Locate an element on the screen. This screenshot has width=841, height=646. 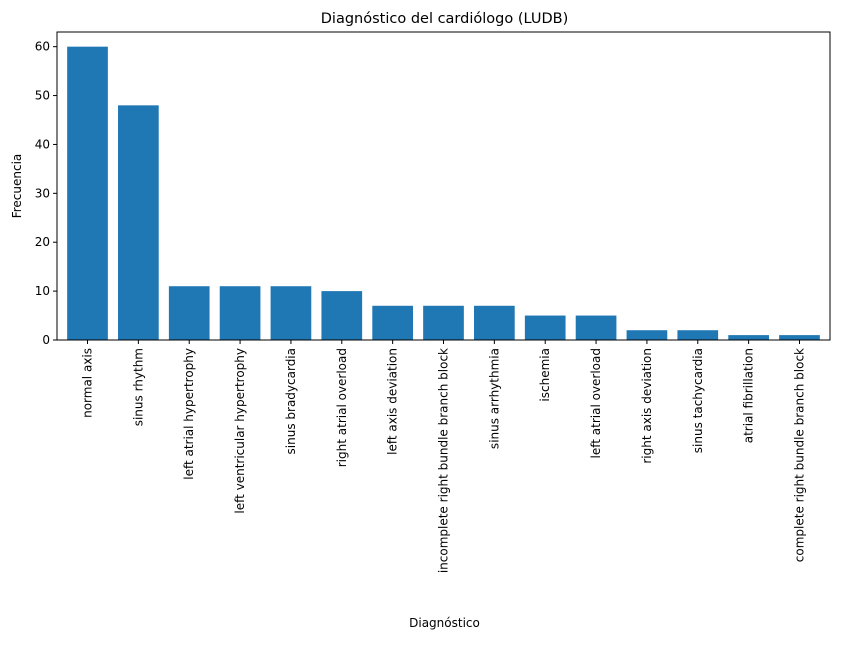
x-axis-label: Diagnóstico is located at coordinates (444, 623).